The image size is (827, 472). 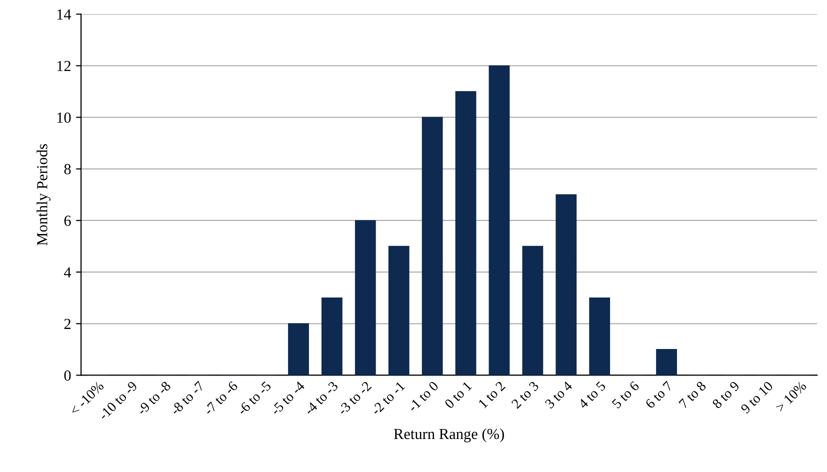 I want to click on y-tick-label: 14, so click(x=64, y=14).